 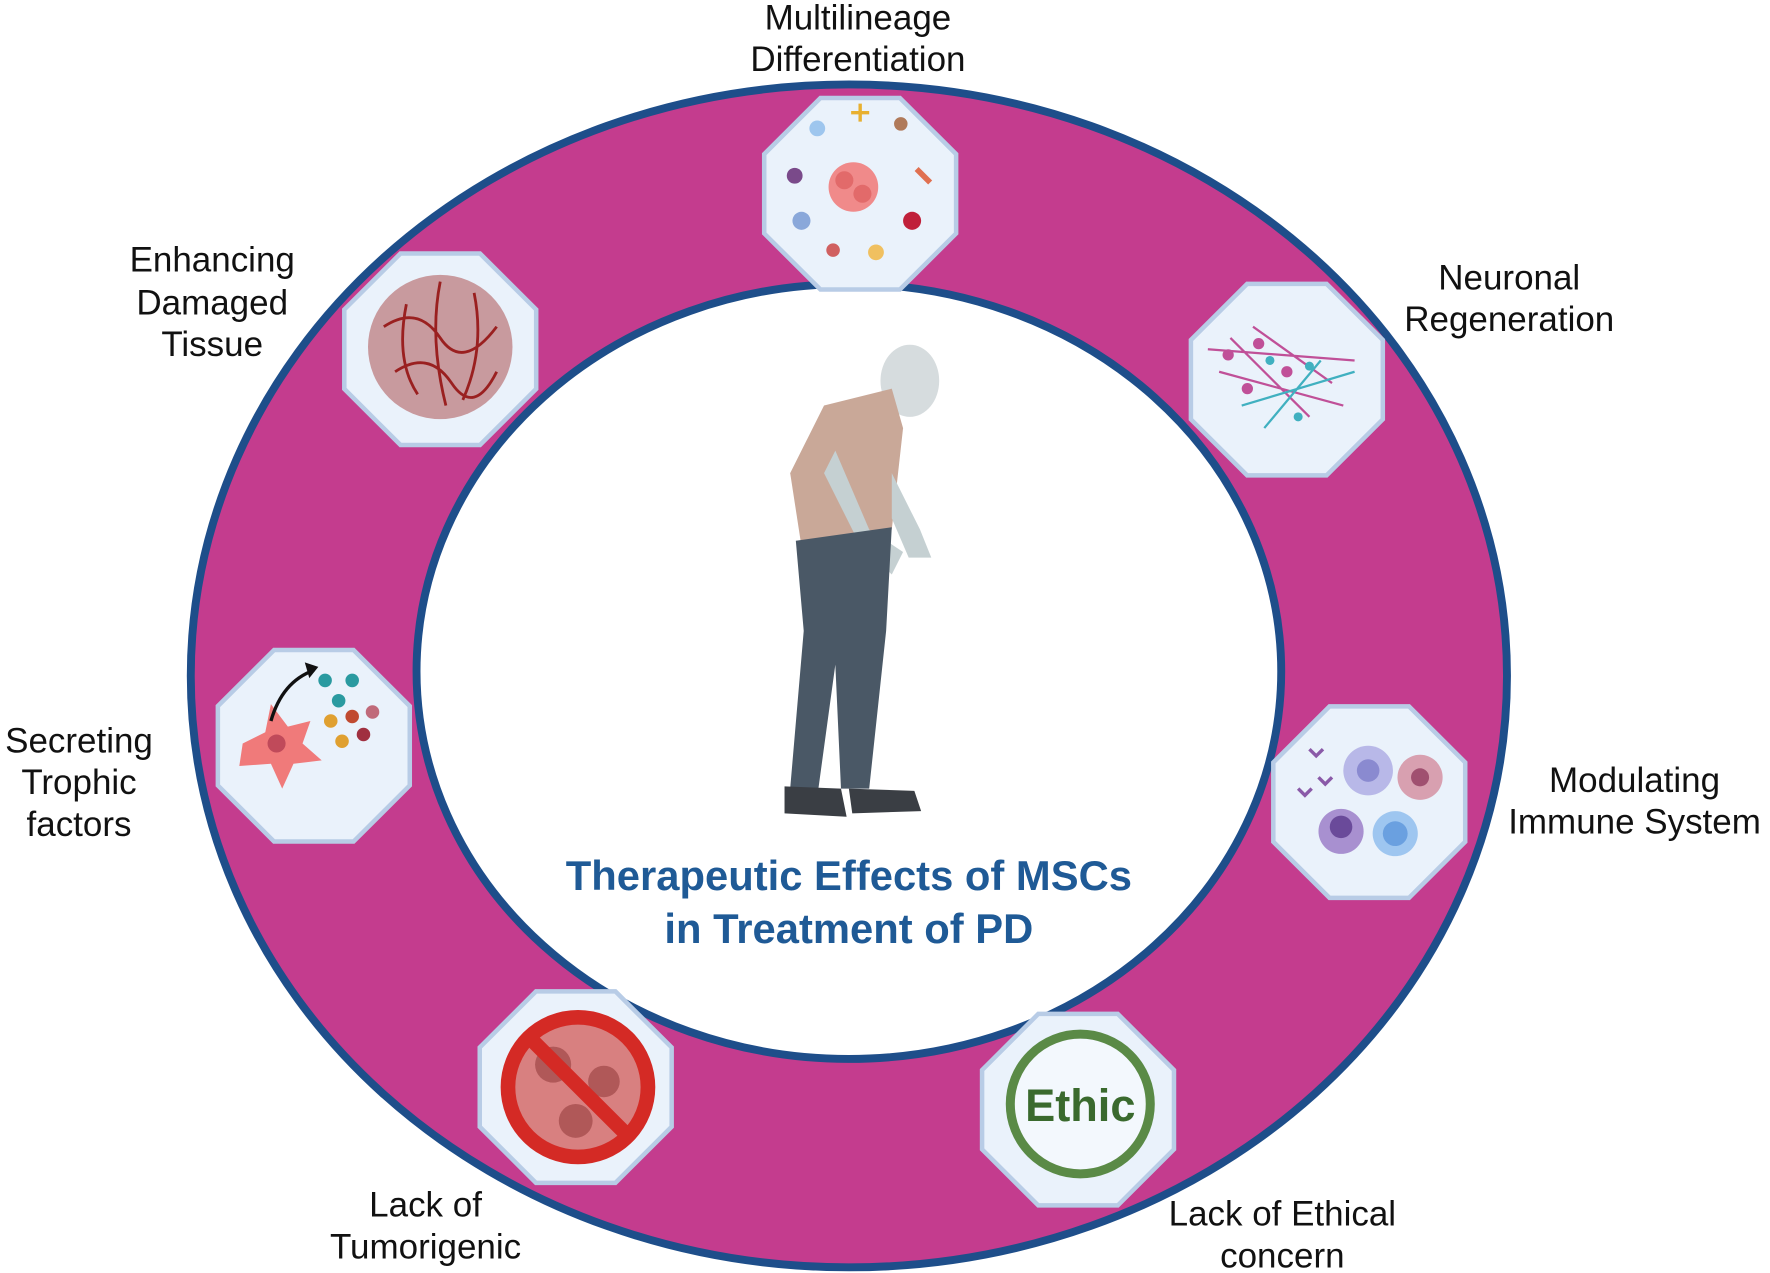 What do you see at coordinates (440, 347) in the screenshot?
I see `brain-icon` at bounding box center [440, 347].